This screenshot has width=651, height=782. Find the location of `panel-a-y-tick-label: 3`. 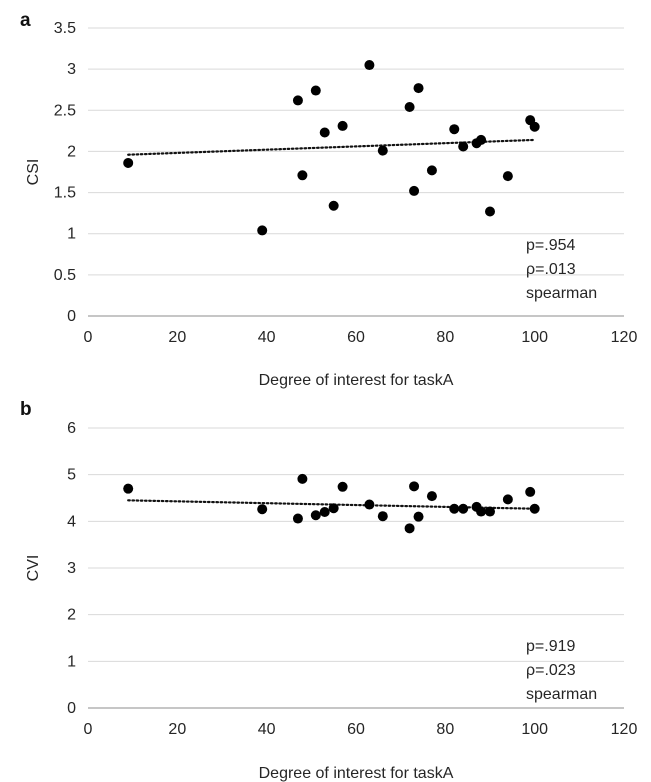

panel-a-y-tick-label: 3 is located at coordinates (71, 69).